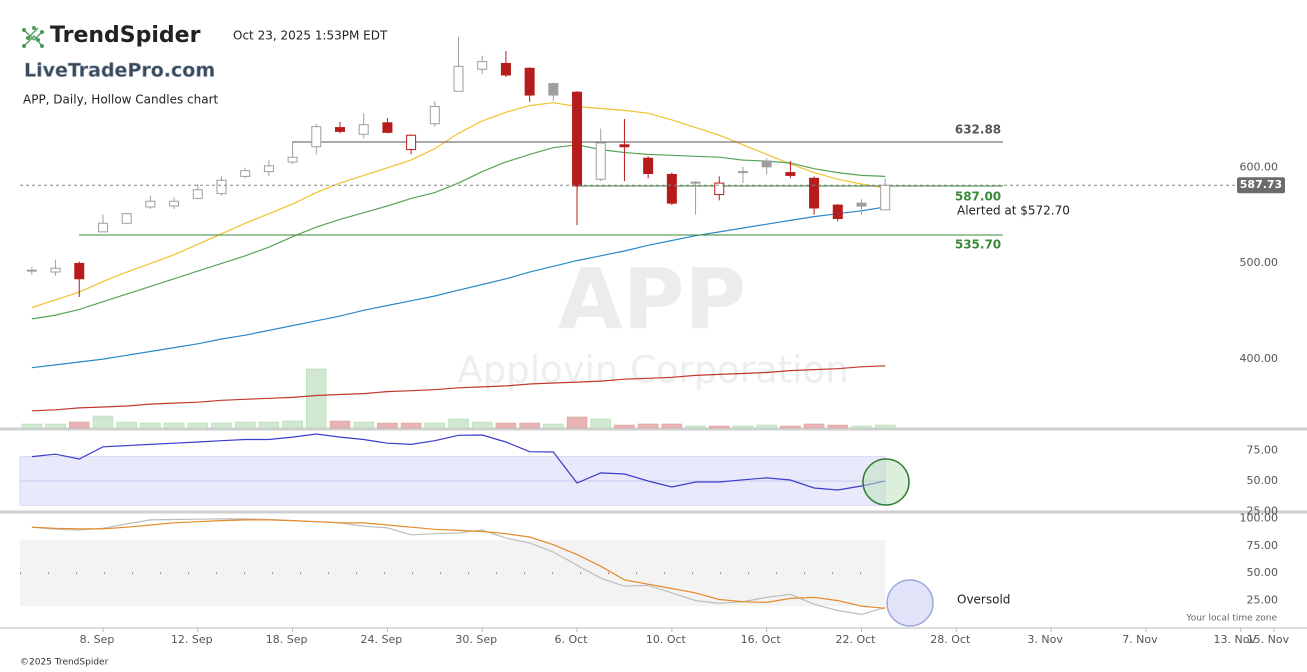 Image resolution: width=1307 pixels, height=672 pixels. I want to click on site-watermark: LiveTradePro.com, so click(119, 71).